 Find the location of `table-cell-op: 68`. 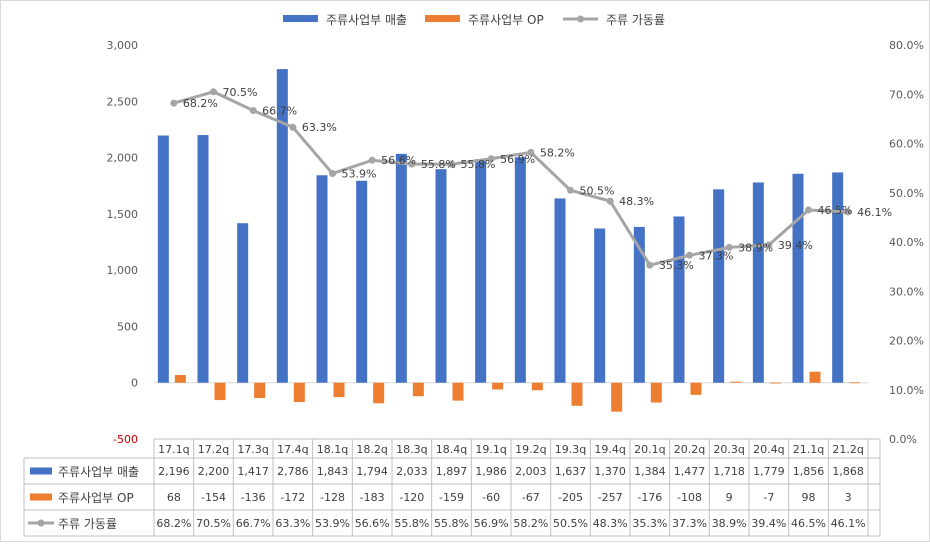

table-cell-op: 68 is located at coordinates (174, 497).